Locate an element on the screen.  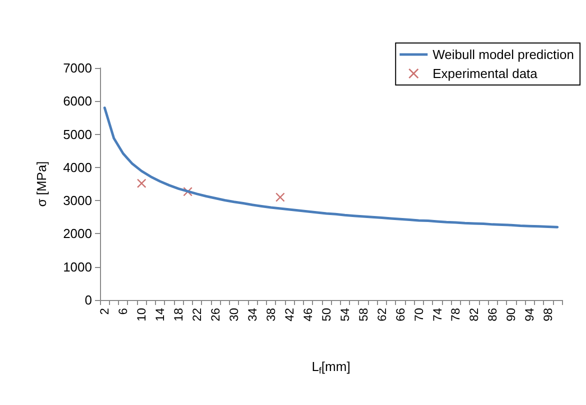
x-tick-label: 38 is located at coordinates (271, 315).